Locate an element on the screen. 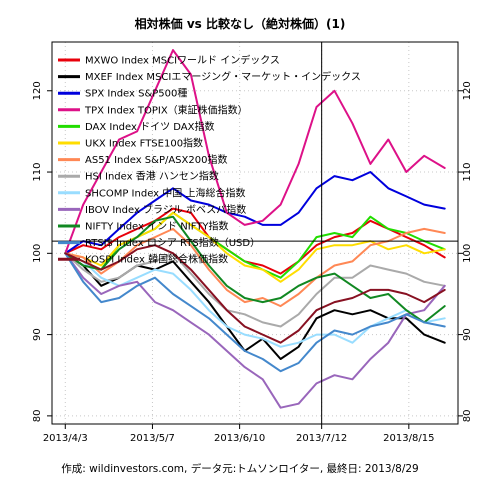 The width and height of the screenshot is (480, 480). x-tick-label: 2013/6/10 is located at coordinates (239, 438).